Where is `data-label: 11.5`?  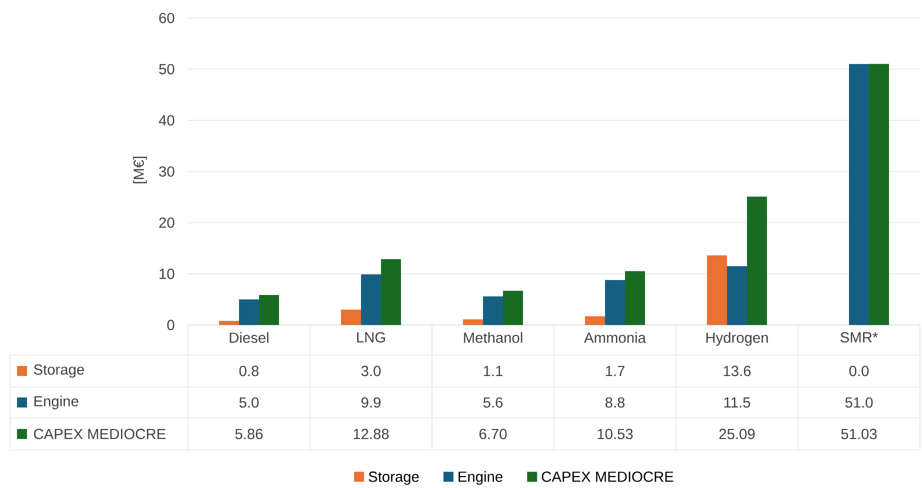 data-label: 11.5 is located at coordinates (737, 402).